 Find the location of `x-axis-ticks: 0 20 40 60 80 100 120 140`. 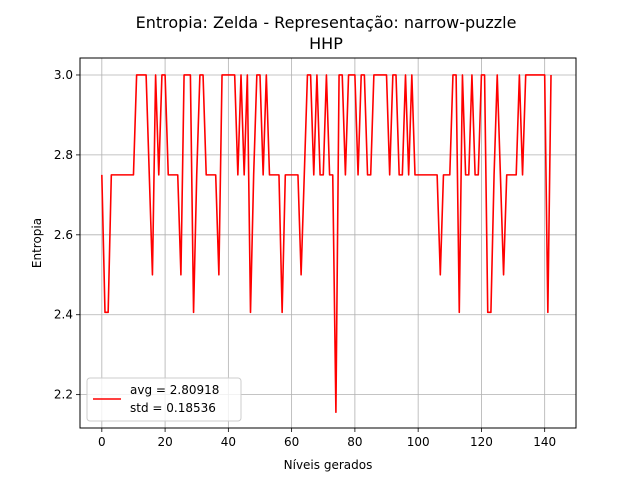

x-axis-ticks: 0 20 40 60 80 100 120 140 is located at coordinates (327, 438).